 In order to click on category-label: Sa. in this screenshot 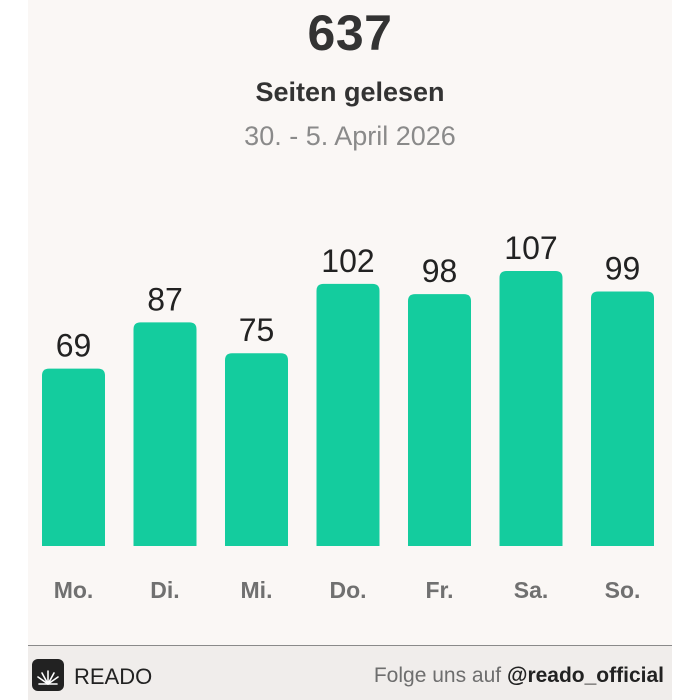, I will do `click(531, 590)`.